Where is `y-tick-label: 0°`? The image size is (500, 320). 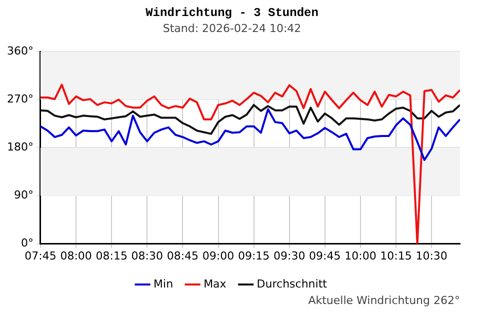 y-tick-label: 0° is located at coordinates (27, 243).